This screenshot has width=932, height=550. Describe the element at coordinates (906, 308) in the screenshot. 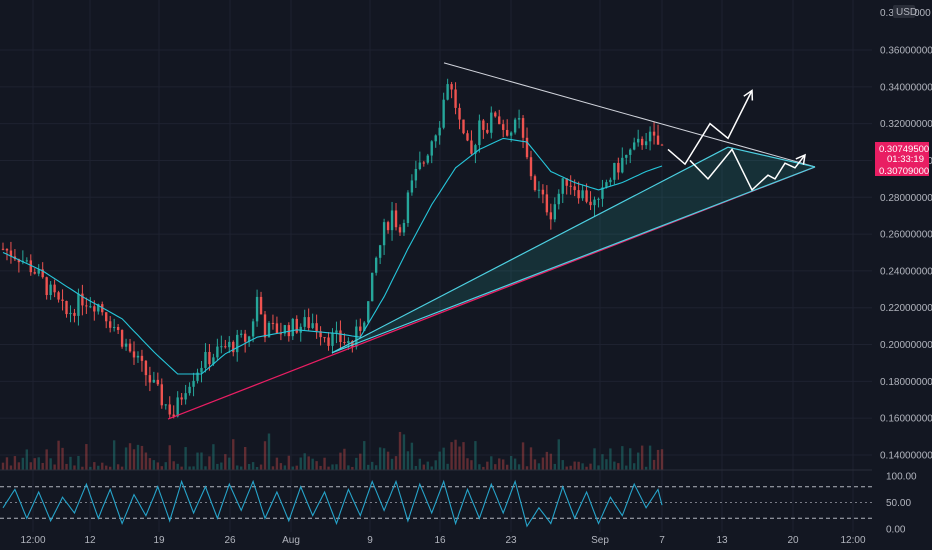

I see `price-tick-label: 0.22000000` at that location.